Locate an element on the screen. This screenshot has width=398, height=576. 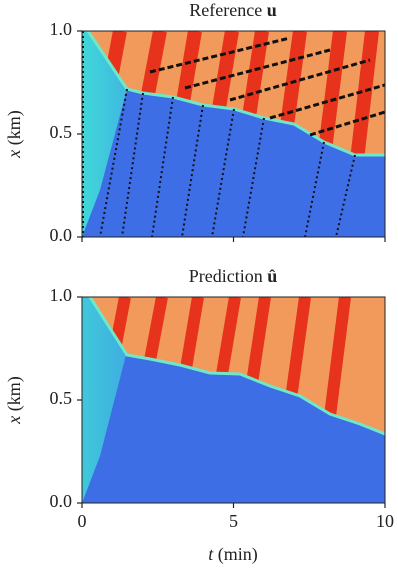
panel-title: Prediction û is located at coordinates (233, 276).